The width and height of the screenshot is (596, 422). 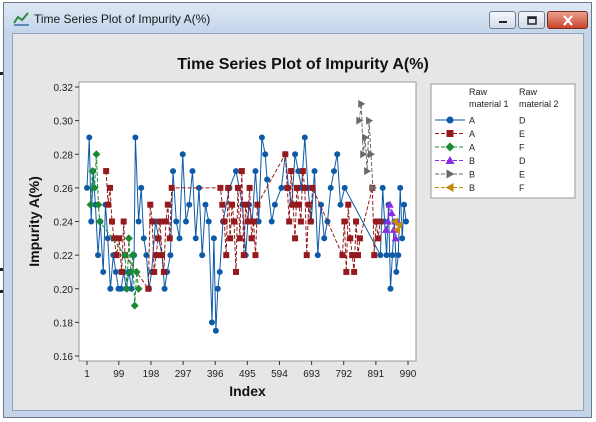 I want to click on x-axis-label: Index, so click(x=247, y=391).